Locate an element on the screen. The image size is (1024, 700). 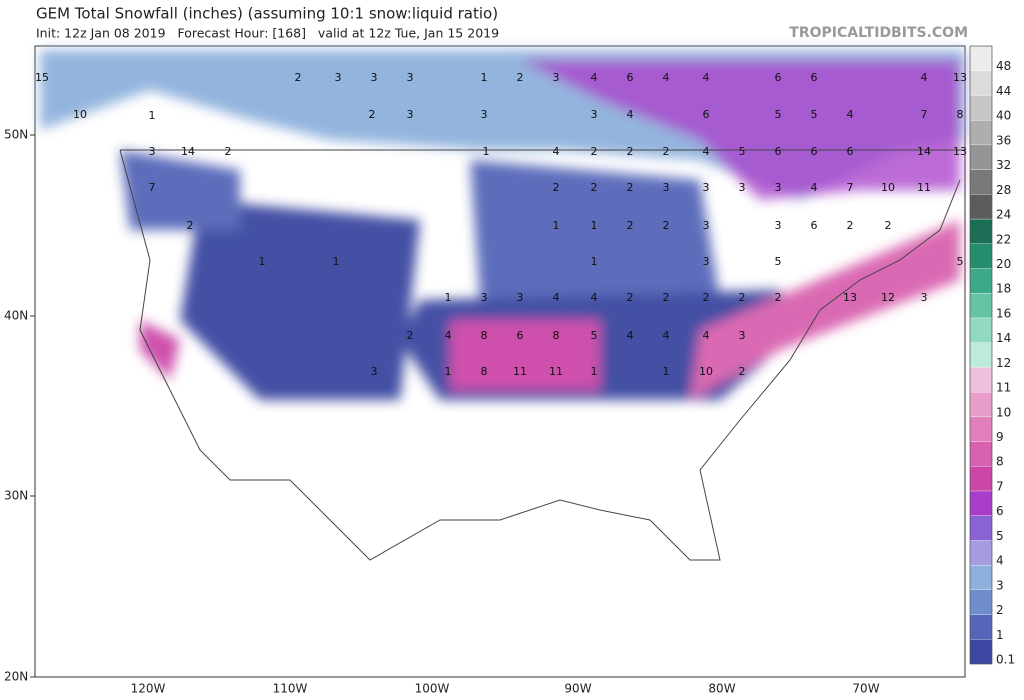
colorbar-label: 5 is located at coordinates (1000, 536).